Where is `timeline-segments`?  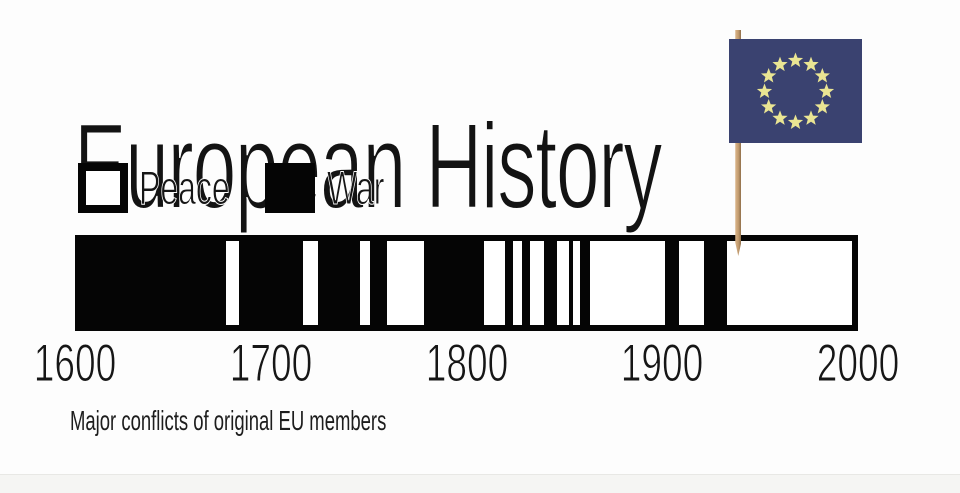 timeline-segments is located at coordinates (466, 283).